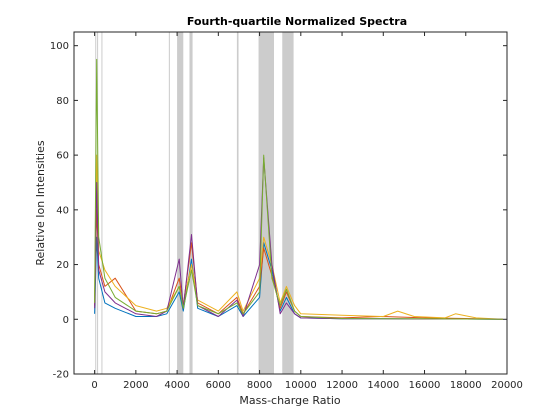 This screenshot has height=420, width=560. What do you see at coordinates (290, 400) in the screenshot?
I see `x-axis-label: Mass-charge Ratio` at bounding box center [290, 400].